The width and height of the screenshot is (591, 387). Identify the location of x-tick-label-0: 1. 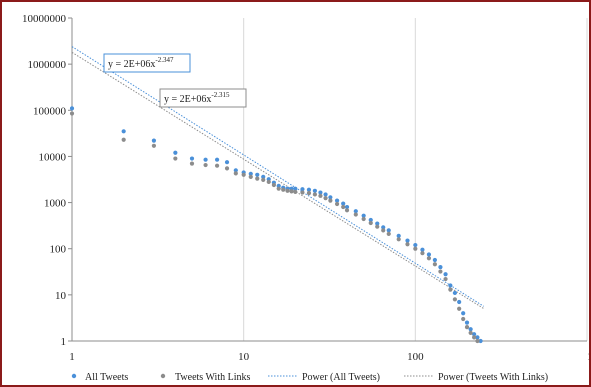
(72, 357).